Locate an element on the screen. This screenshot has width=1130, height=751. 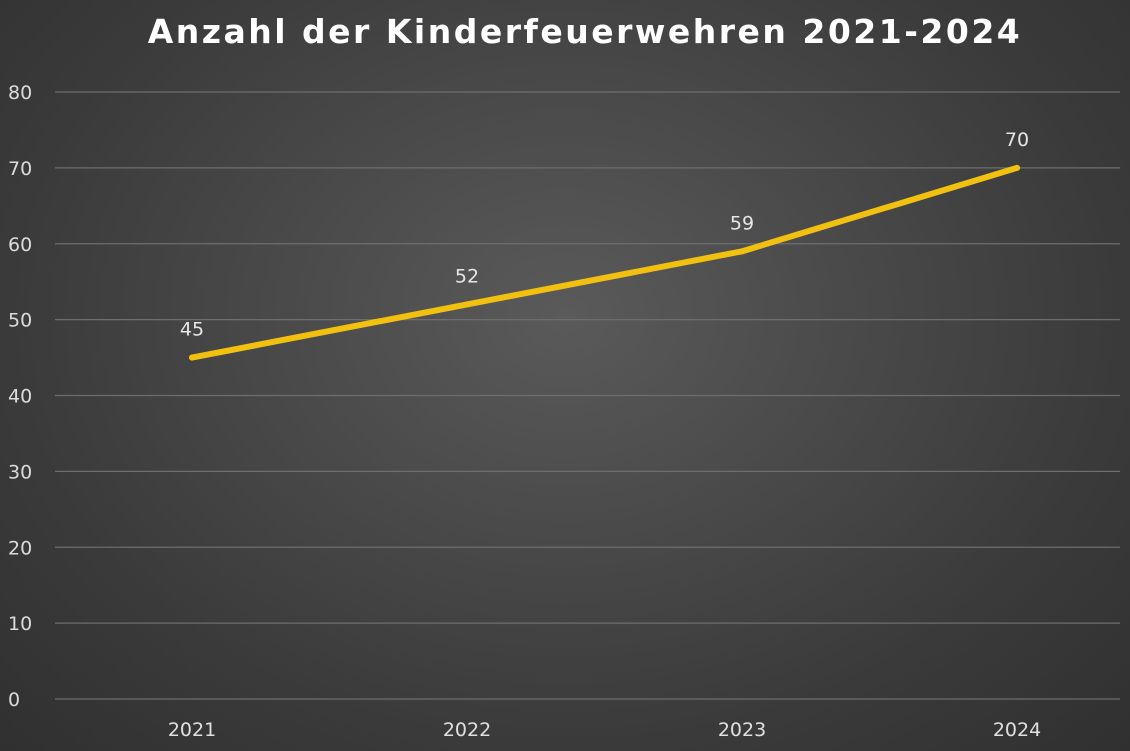
x-tick-label: 2023 is located at coordinates (742, 730).